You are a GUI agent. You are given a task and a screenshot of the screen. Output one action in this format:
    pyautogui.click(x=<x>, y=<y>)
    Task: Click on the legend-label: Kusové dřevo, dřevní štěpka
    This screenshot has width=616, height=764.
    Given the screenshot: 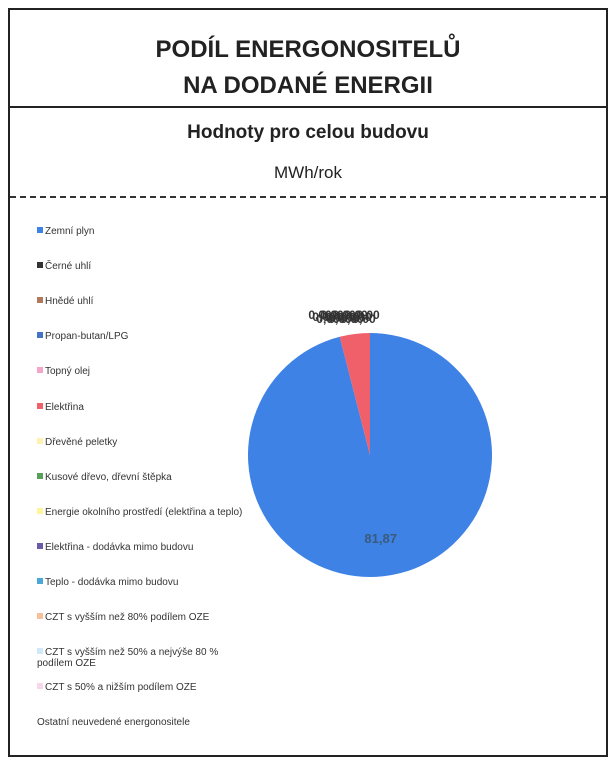 What is the action you would take?
    pyautogui.click(x=108, y=477)
    